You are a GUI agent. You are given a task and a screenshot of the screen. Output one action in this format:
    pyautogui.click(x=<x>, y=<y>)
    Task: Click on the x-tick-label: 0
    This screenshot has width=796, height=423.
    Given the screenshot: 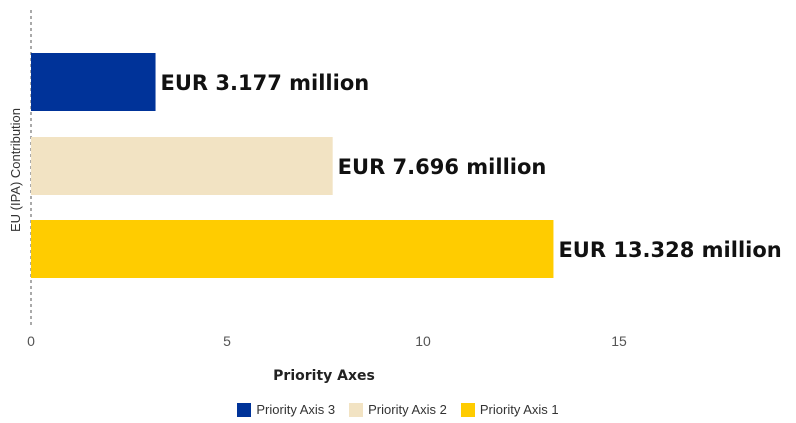 What is the action you would take?
    pyautogui.click(x=31, y=341)
    